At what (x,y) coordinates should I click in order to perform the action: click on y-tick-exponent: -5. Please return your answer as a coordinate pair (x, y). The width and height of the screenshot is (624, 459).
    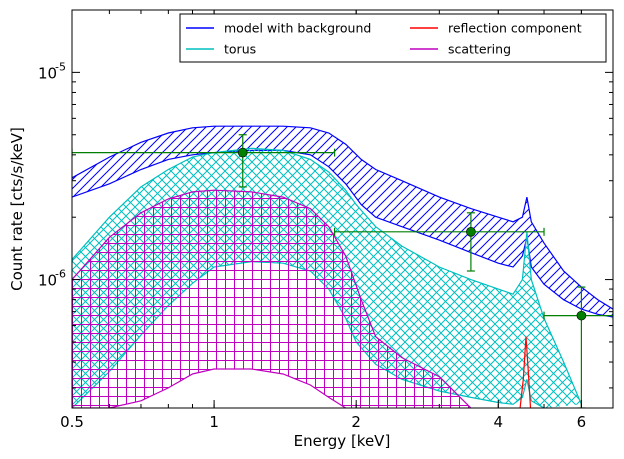
    Looking at the image, I should click on (60, 66).